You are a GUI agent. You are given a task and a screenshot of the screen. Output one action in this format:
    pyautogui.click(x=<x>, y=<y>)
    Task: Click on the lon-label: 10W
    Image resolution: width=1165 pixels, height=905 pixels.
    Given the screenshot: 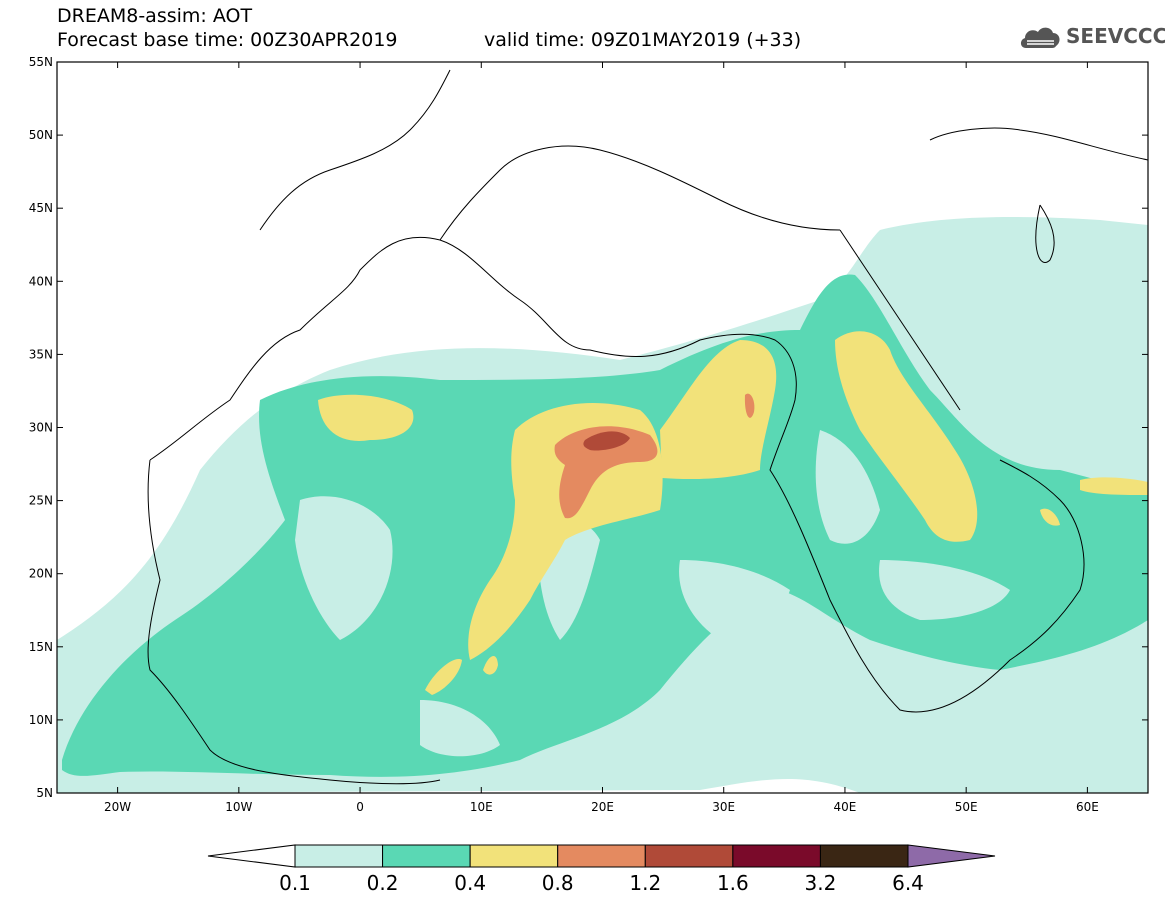 What is the action you would take?
    pyautogui.click(x=238, y=807)
    